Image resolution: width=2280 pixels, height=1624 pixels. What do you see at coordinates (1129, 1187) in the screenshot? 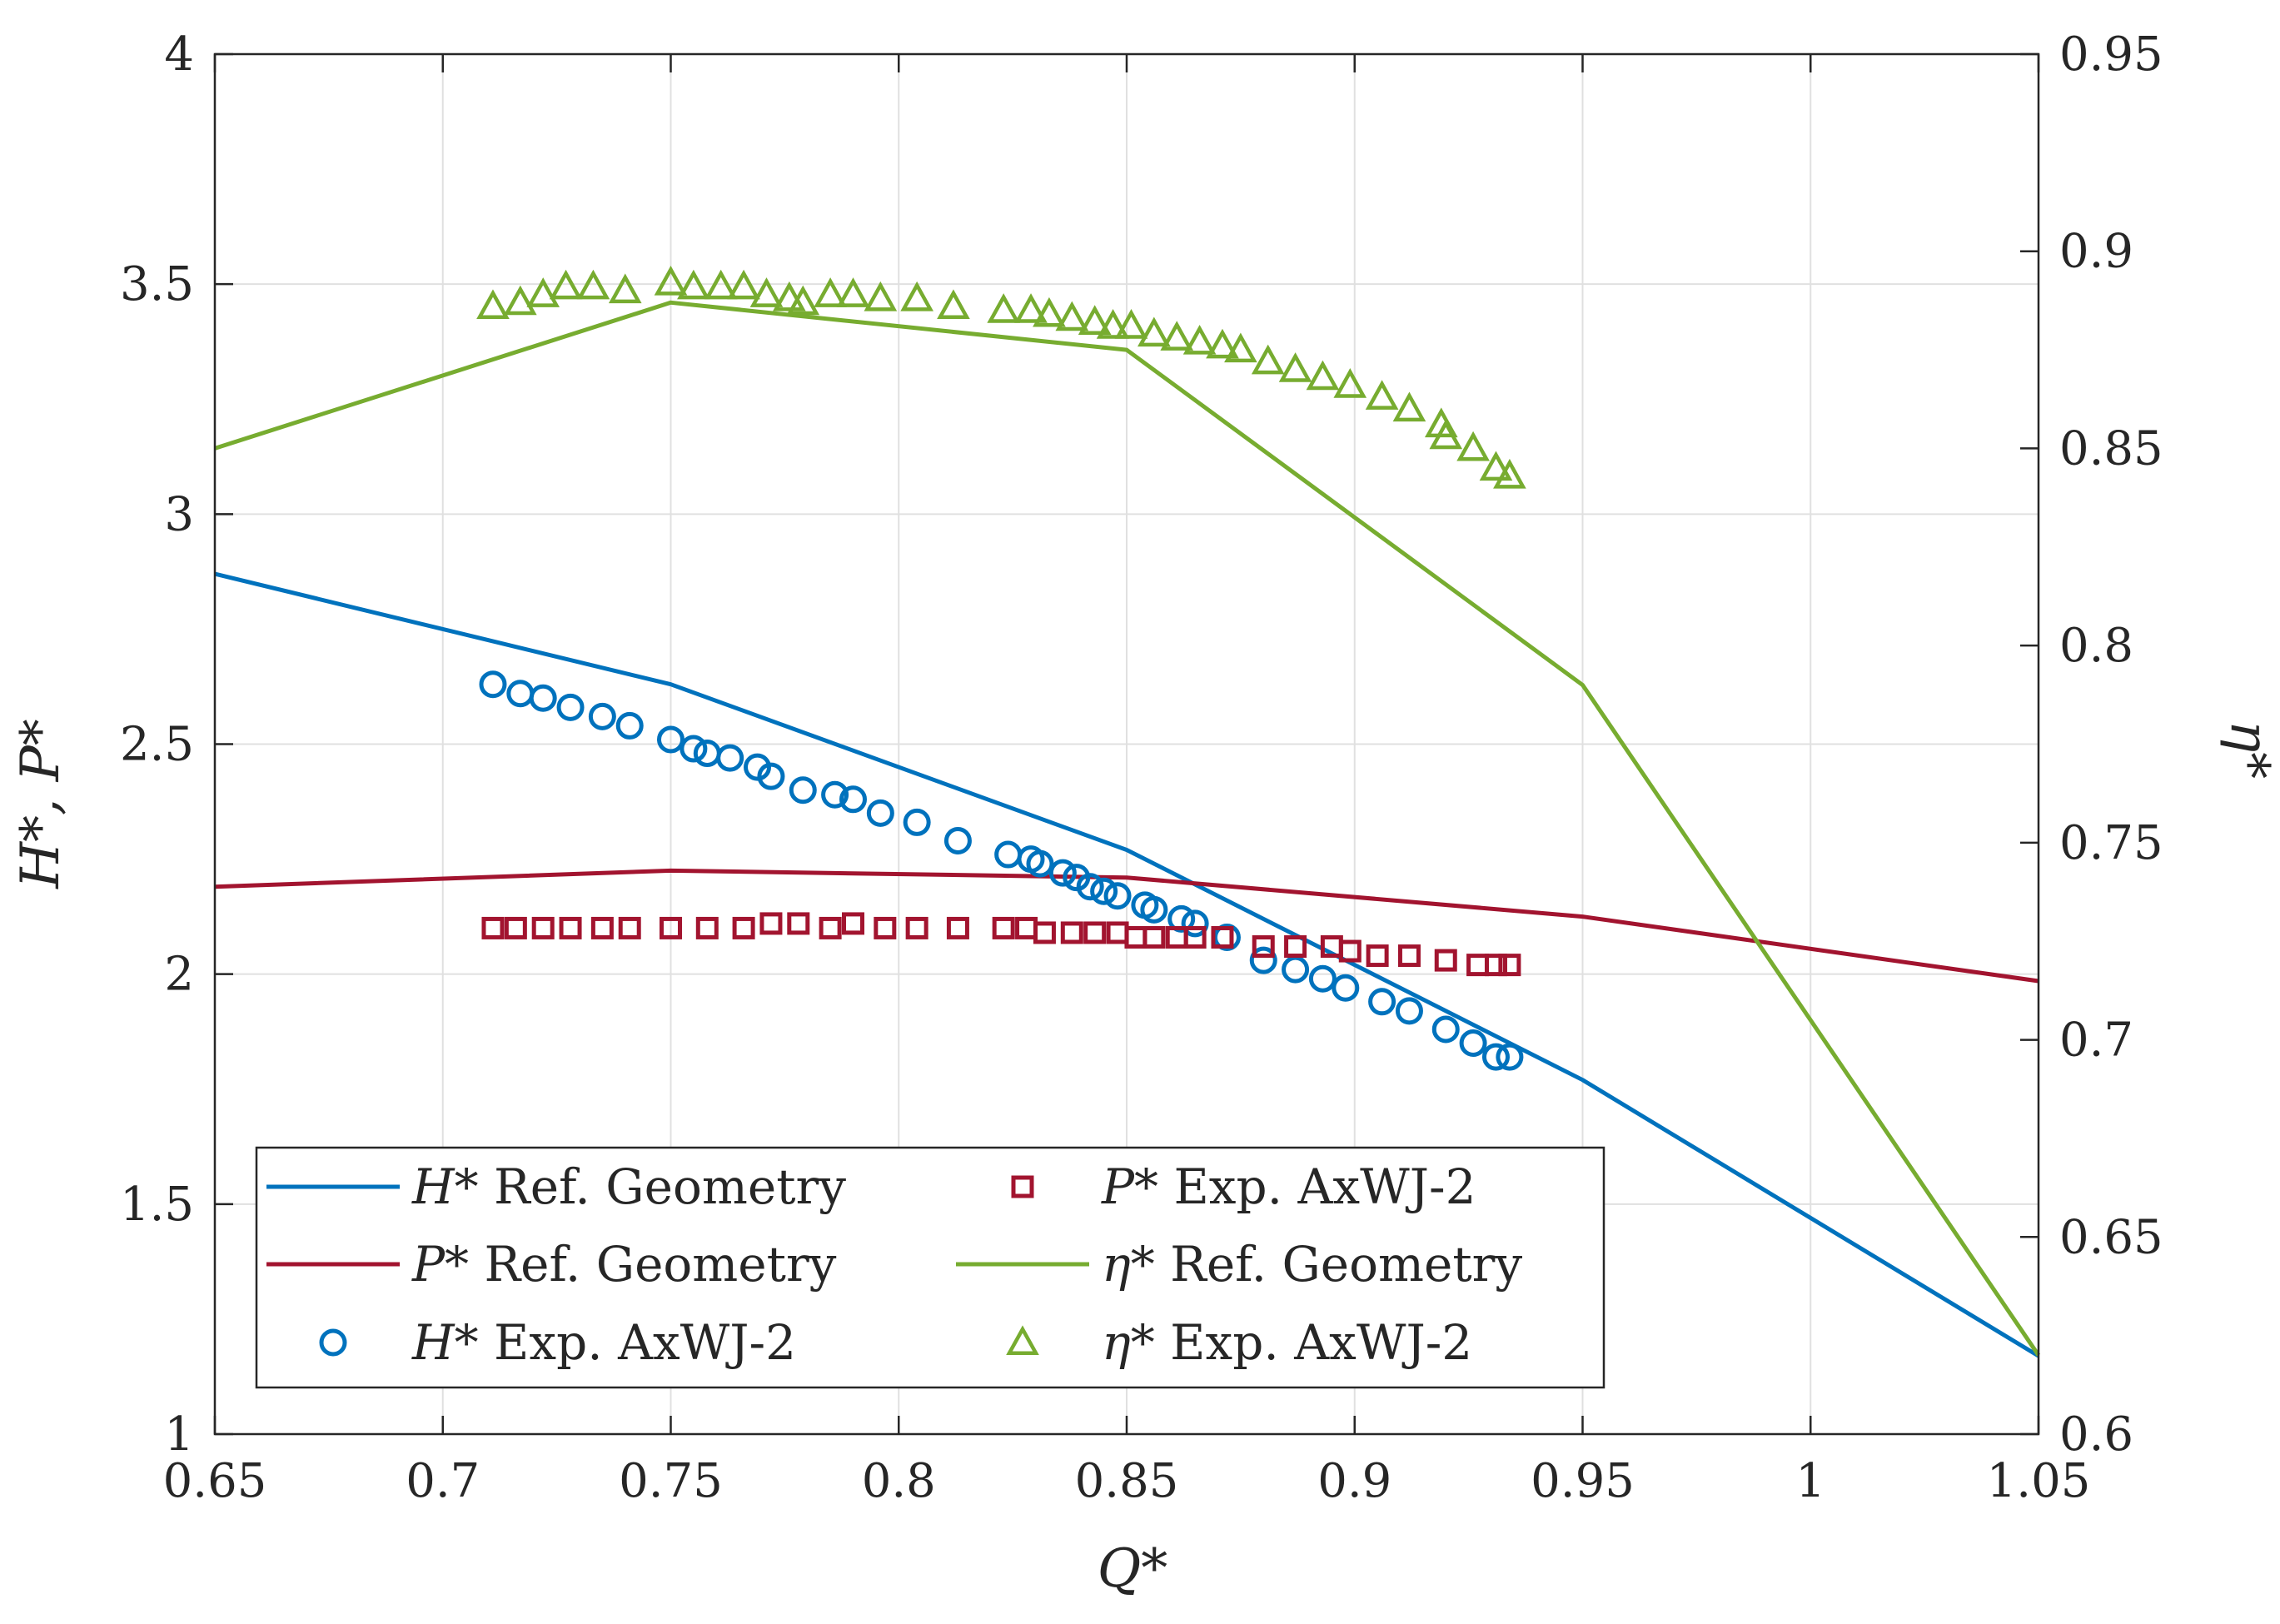
I see `legend-symbol: P*` at bounding box center [1129, 1187].